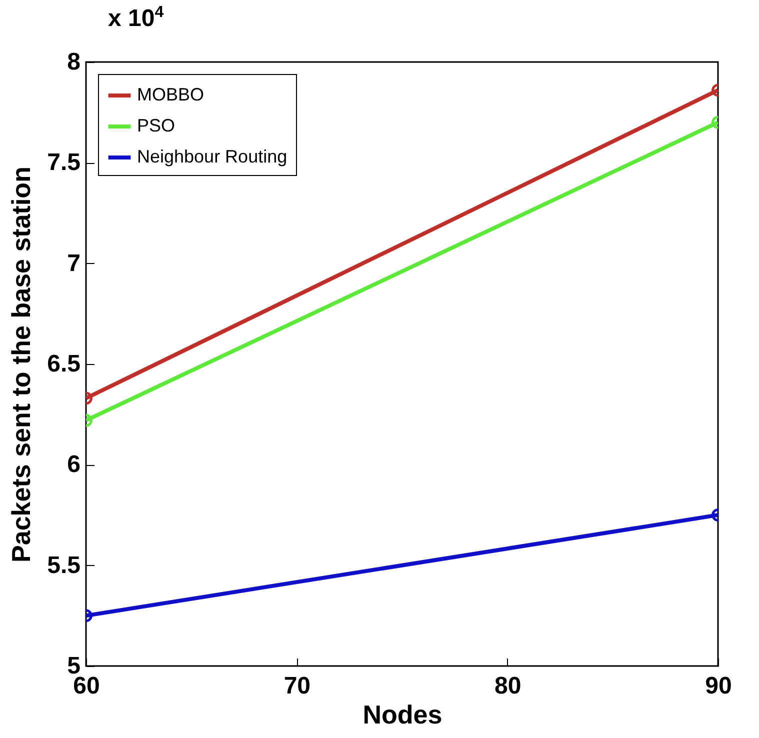  What do you see at coordinates (63, 364) in the screenshot?
I see `y-tick-label: 6.5` at bounding box center [63, 364].